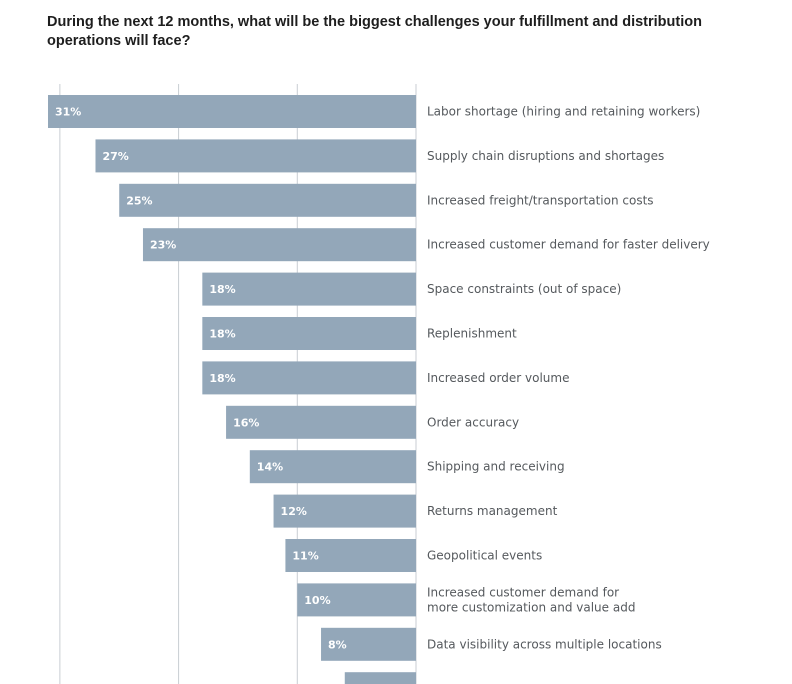  I want to click on category-label-line: Order accuracy, so click(473, 422).